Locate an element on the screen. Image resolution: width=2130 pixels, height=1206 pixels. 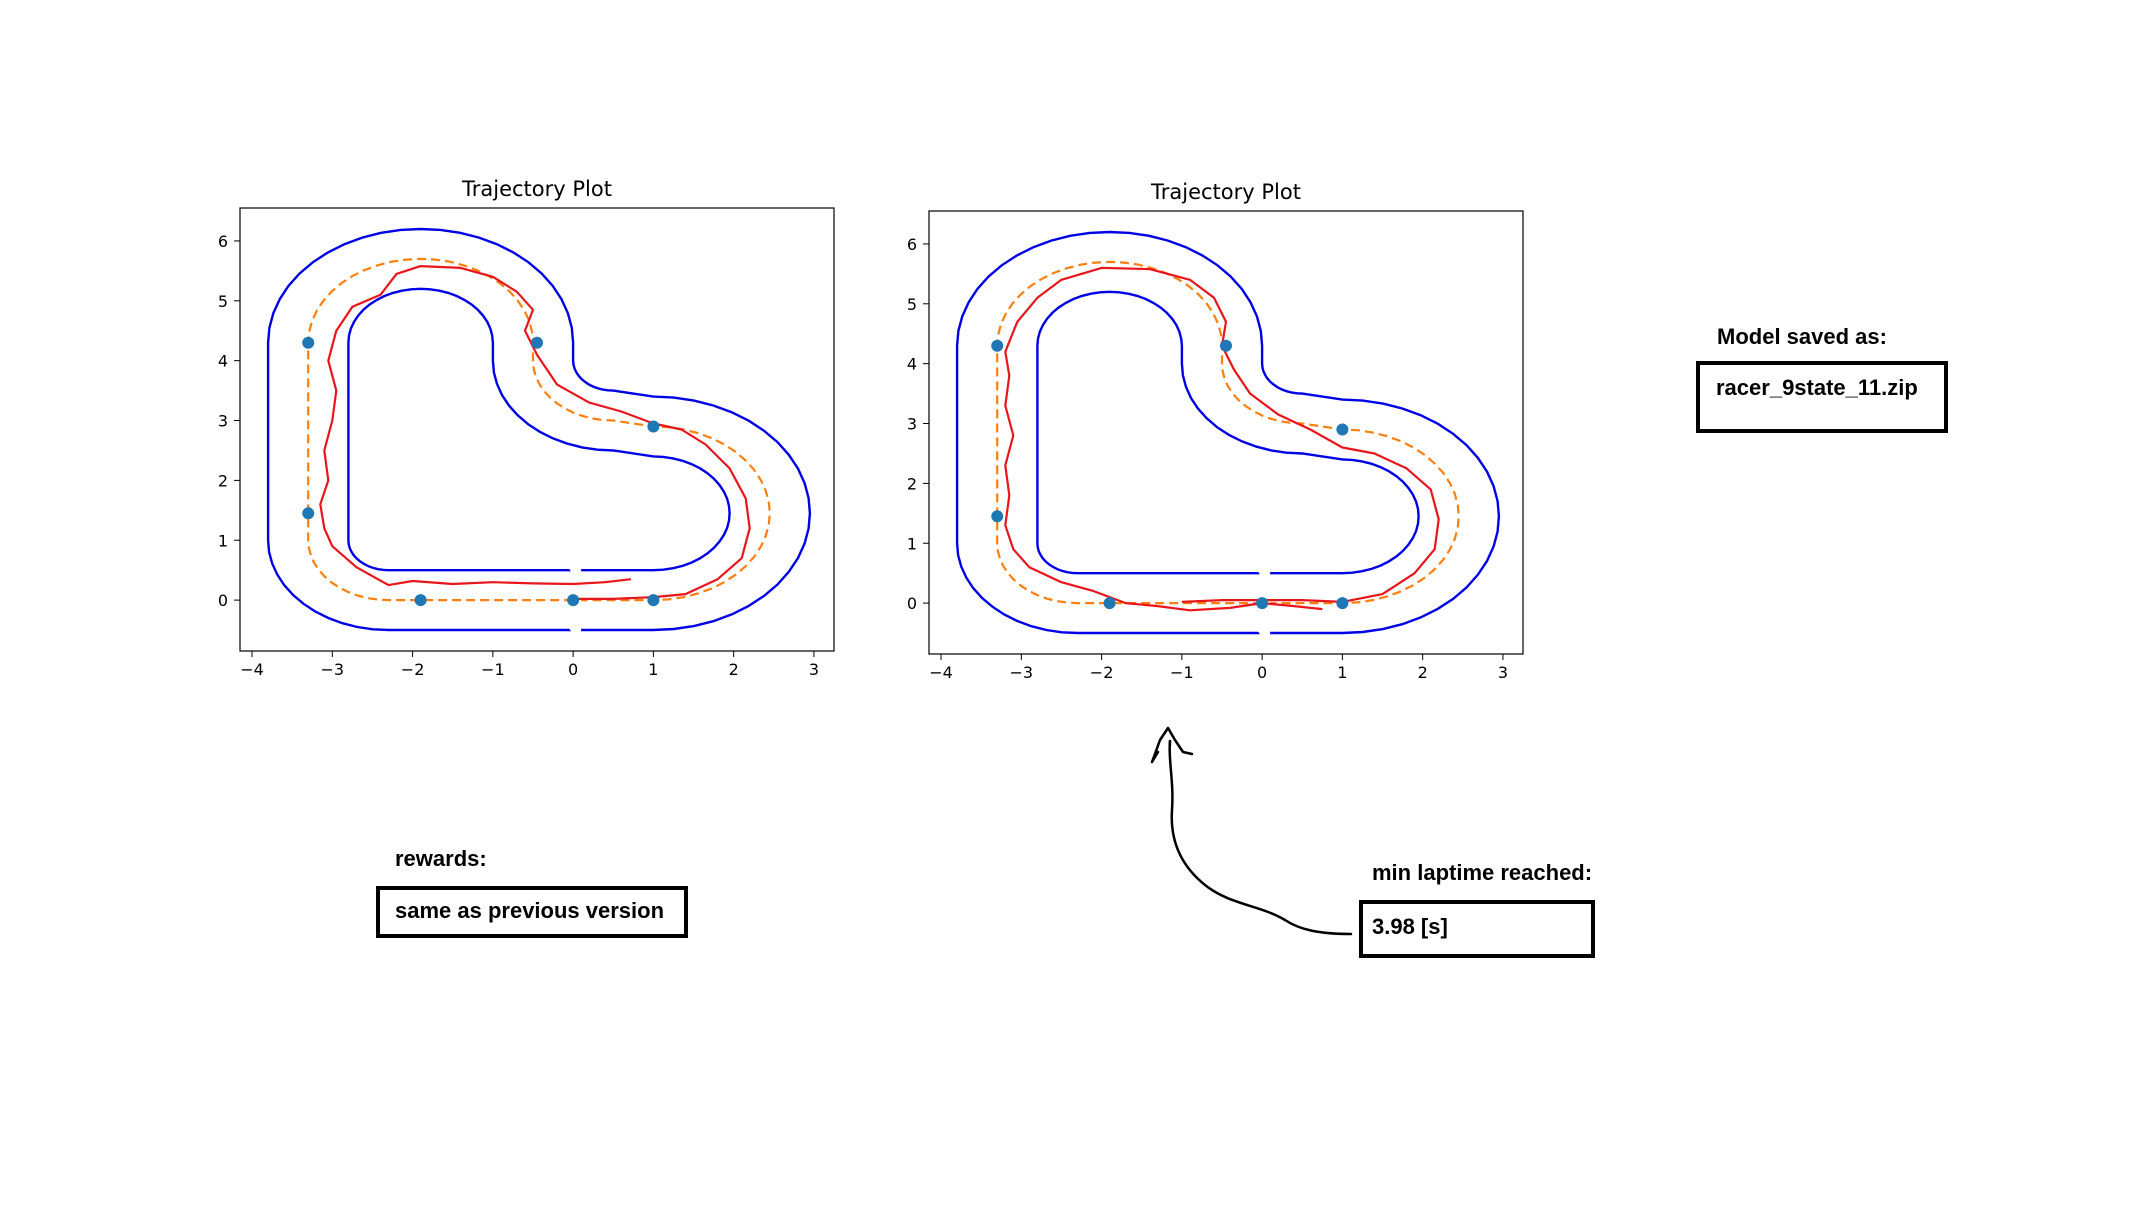
model-filename-box is located at coordinates (1822, 397).